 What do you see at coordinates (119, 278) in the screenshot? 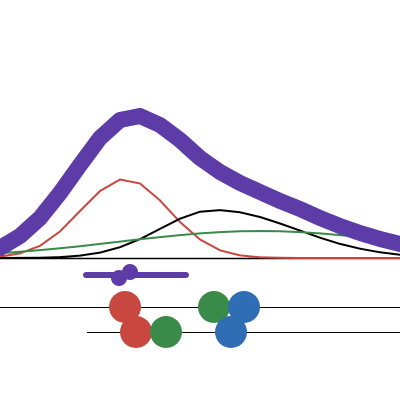
I see `interval-point` at bounding box center [119, 278].